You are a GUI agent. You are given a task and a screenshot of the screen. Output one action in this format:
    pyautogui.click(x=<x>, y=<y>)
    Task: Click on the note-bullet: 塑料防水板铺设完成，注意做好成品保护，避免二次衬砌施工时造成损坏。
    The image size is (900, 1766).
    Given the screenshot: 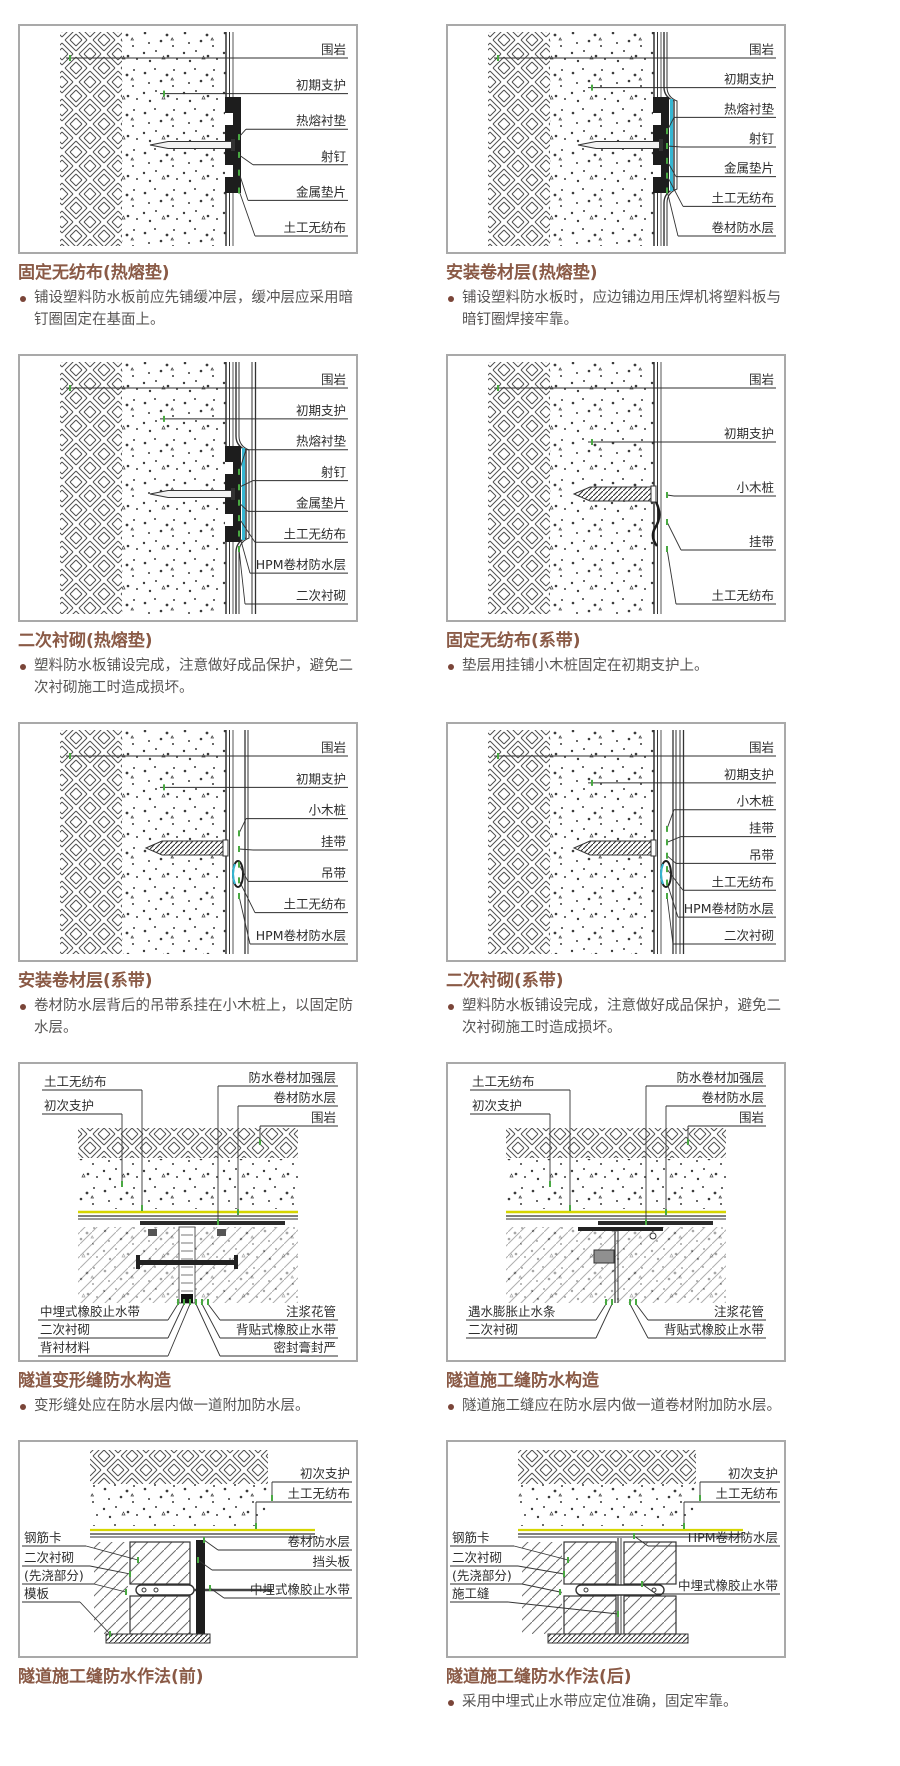 What is the action you would take?
    pyautogui.click(x=188, y=678)
    